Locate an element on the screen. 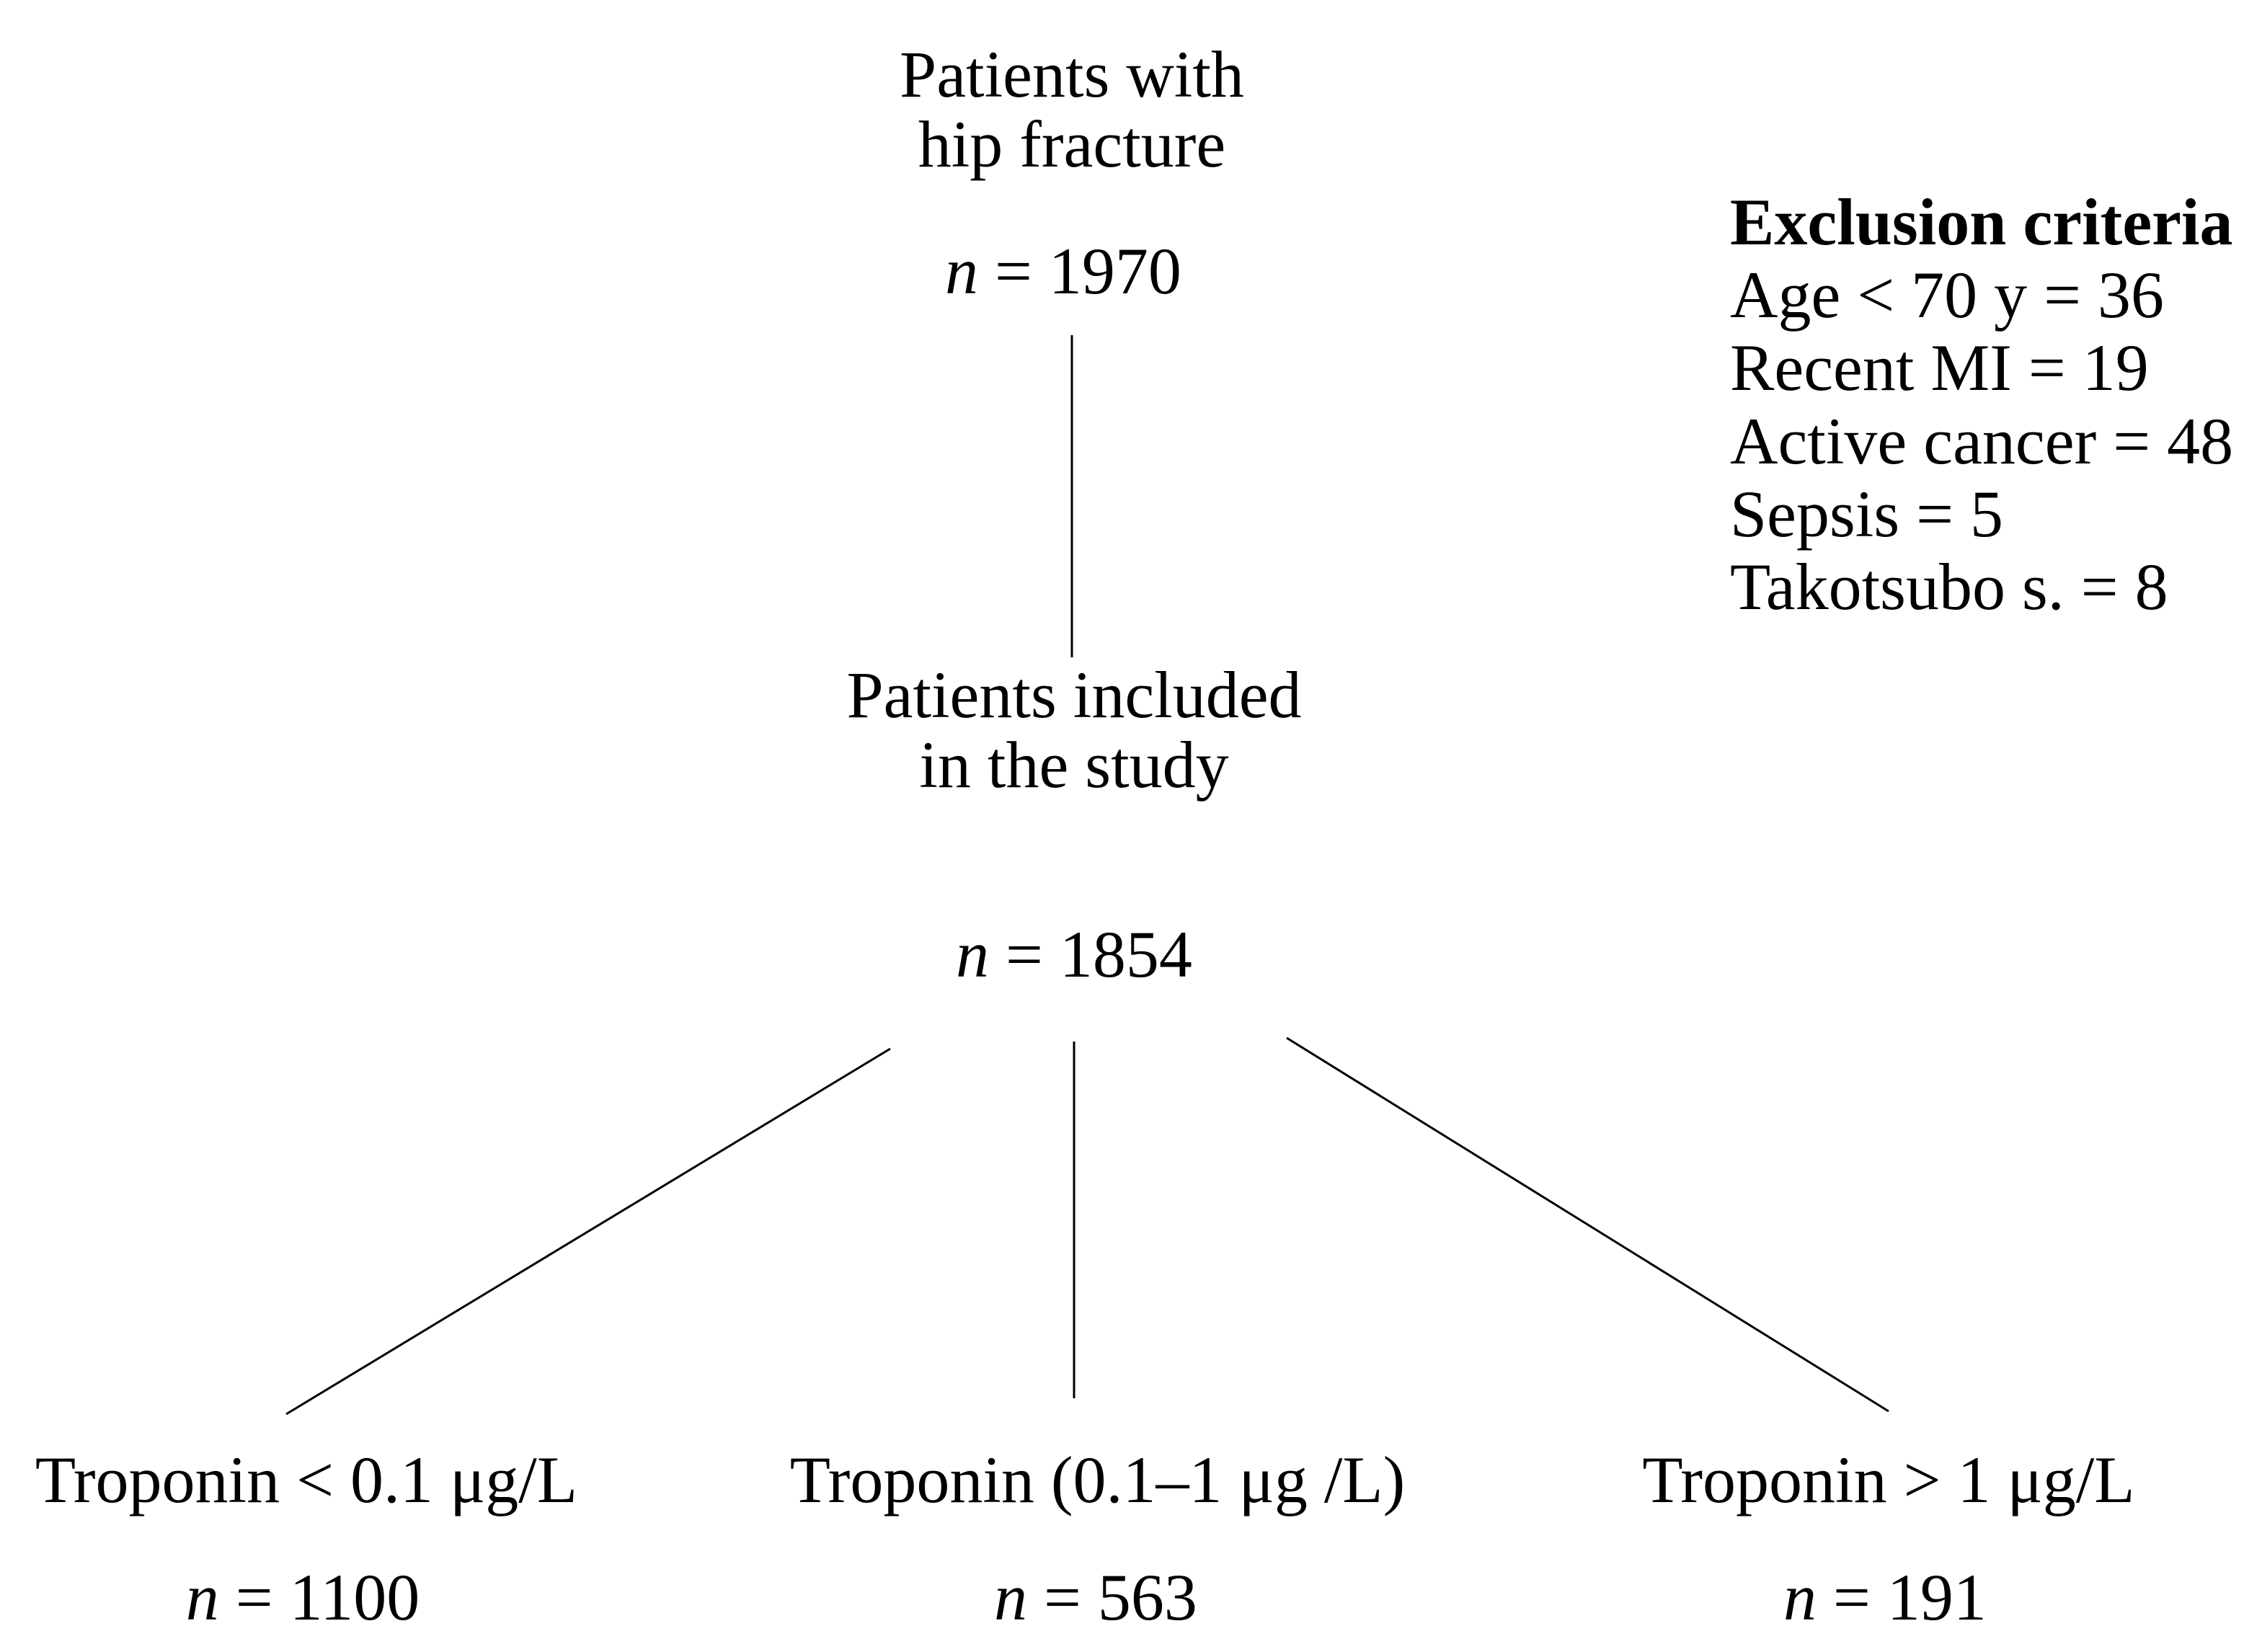 This screenshot has width=2262, height=1652. node-hip-fracture-count: n = 1970 is located at coordinates (1063, 271).